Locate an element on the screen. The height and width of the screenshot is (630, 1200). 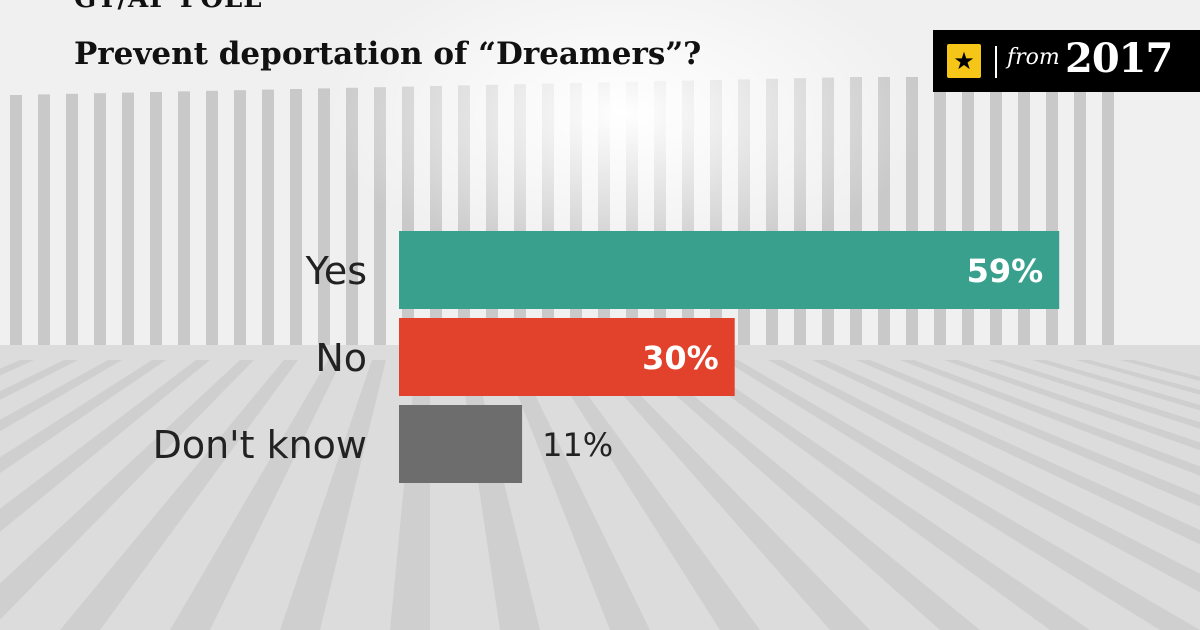
category-label: No is located at coordinates (341, 358).